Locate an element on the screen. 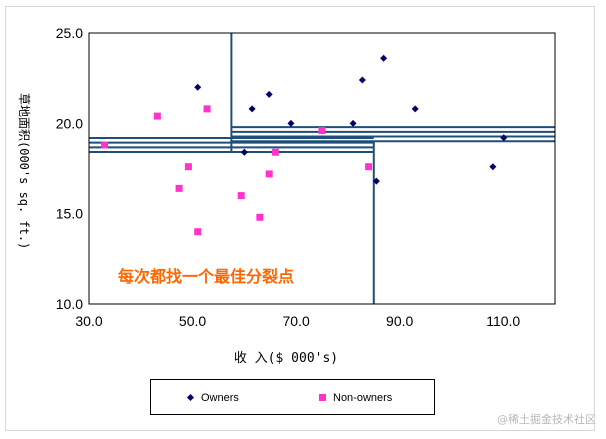 The image size is (606, 439). x-axis-ticks: 30.0 50.0 70.0 90.0 110.0 is located at coordinates (297, 321).